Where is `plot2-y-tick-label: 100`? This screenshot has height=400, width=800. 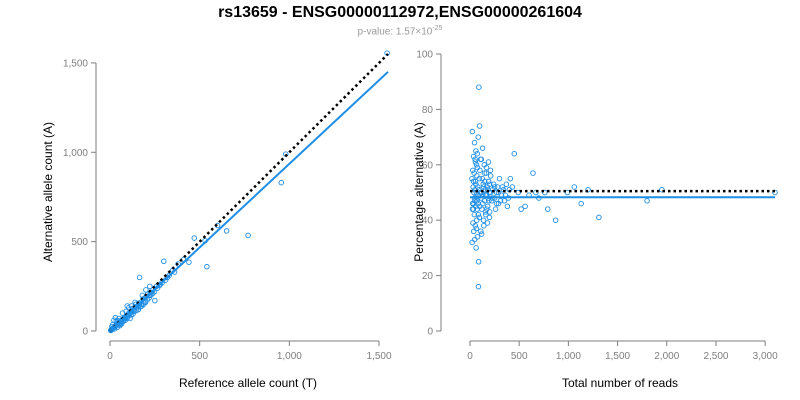 plot2-y-tick-label: 100 is located at coordinates (424, 55).